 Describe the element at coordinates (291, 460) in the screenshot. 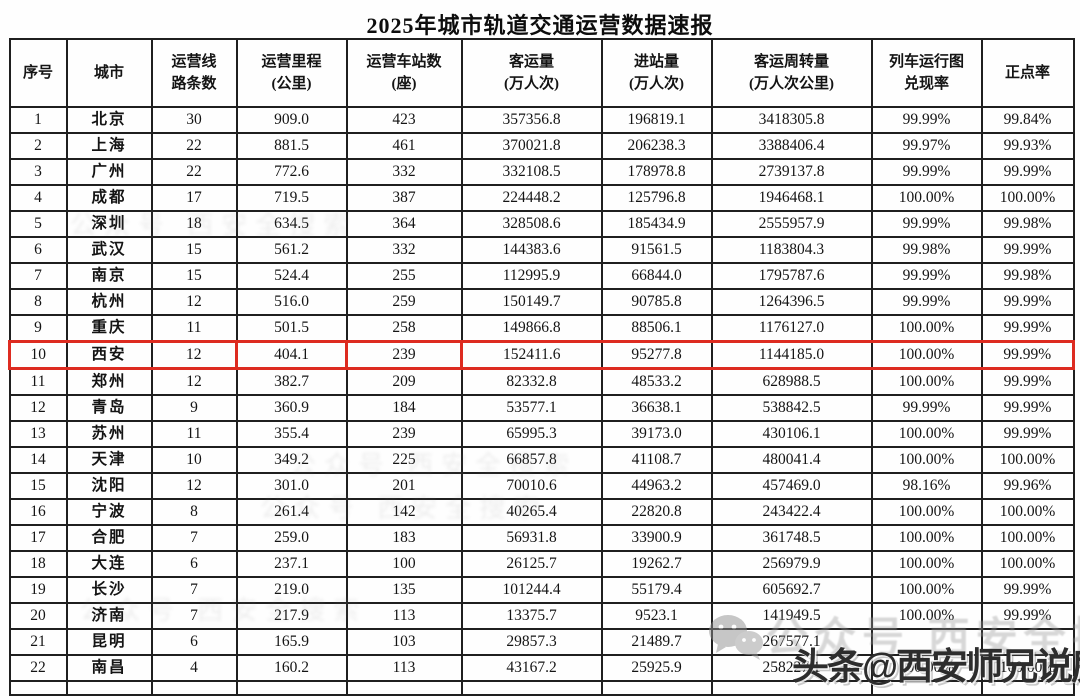

I see `cell: 349.2` at that location.